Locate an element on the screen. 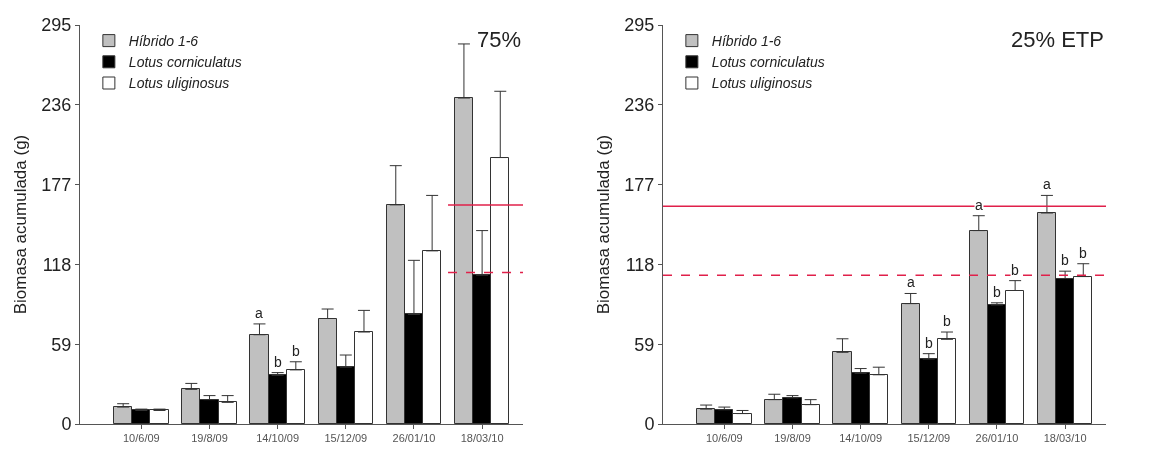 This screenshot has height=464, width=1167. annotation: 25% ETP is located at coordinates (1057, 39).